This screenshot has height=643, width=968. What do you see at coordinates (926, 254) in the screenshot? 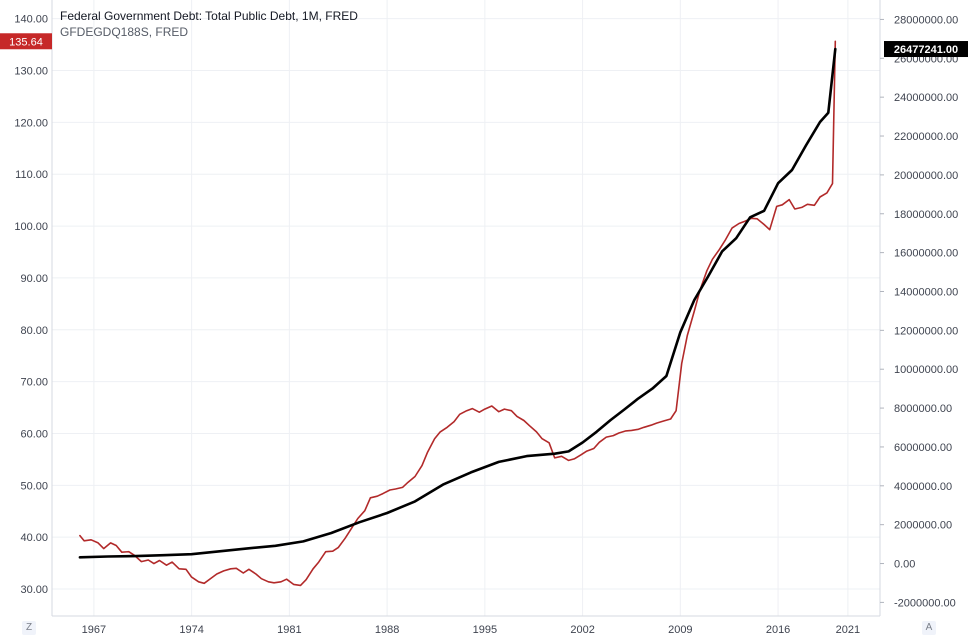
I see `right-axis-tick-label: 16000000.00` at bounding box center [926, 254].